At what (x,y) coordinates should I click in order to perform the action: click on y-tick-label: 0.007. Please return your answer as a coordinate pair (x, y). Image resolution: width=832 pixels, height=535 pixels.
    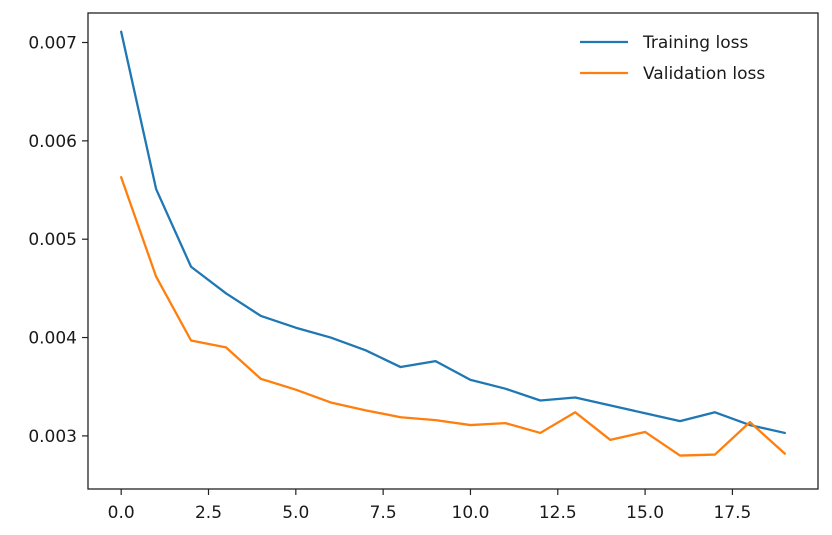
    Looking at the image, I should click on (52, 44).